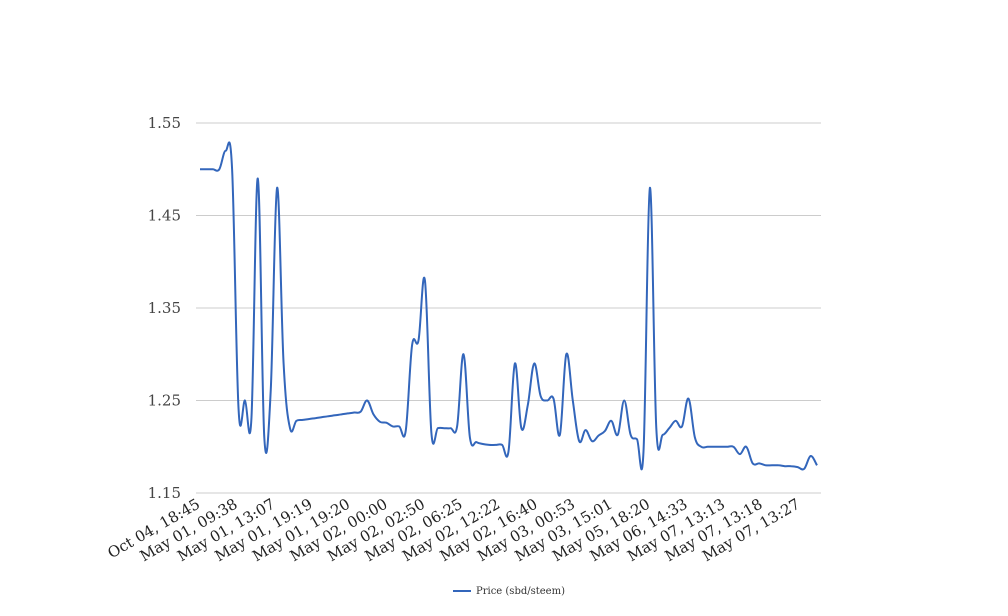 The width and height of the screenshot is (1008, 616). What do you see at coordinates (164, 493) in the screenshot?
I see `y-tick-label: 1.15` at bounding box center [164, 493].